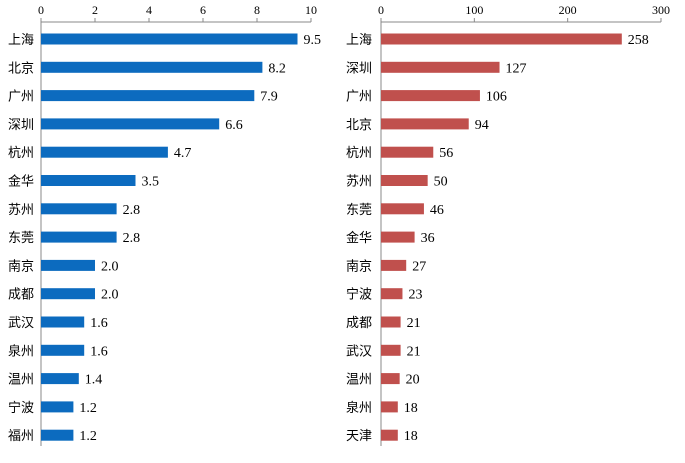  I want to click on chart1-category-label: 金华, so click(21, 182).